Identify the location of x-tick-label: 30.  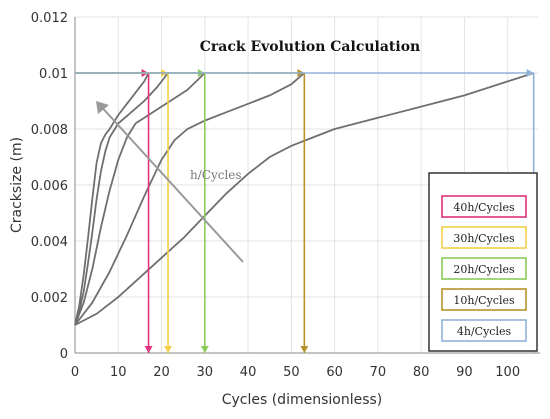
(205, 372).